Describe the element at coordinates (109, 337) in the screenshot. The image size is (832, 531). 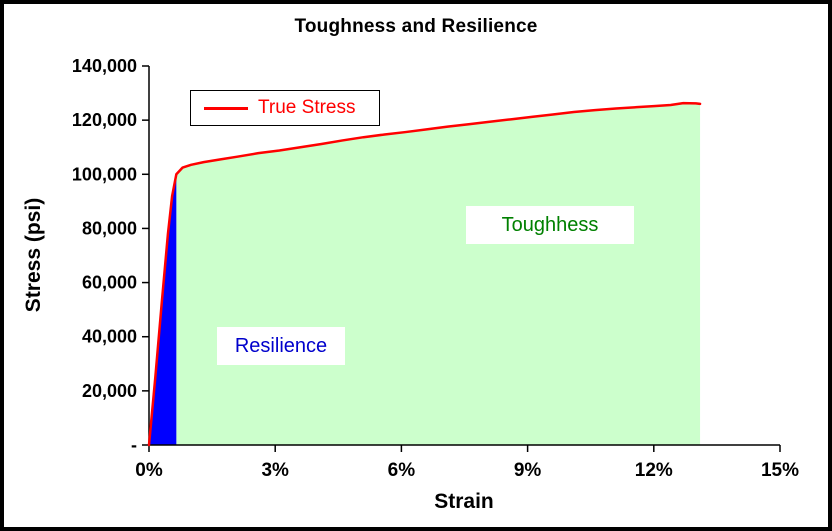
I see `y-tick-label: 40,000` at that location.